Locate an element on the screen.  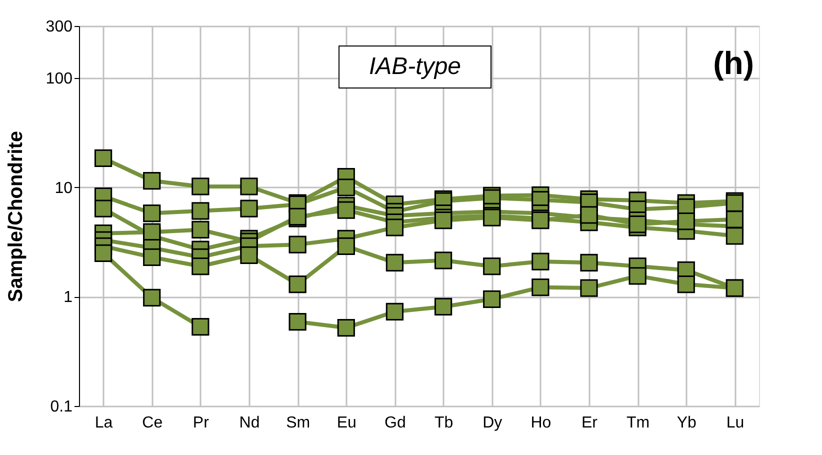
x-tick-label: Nd is located at coordinates (249, 423).